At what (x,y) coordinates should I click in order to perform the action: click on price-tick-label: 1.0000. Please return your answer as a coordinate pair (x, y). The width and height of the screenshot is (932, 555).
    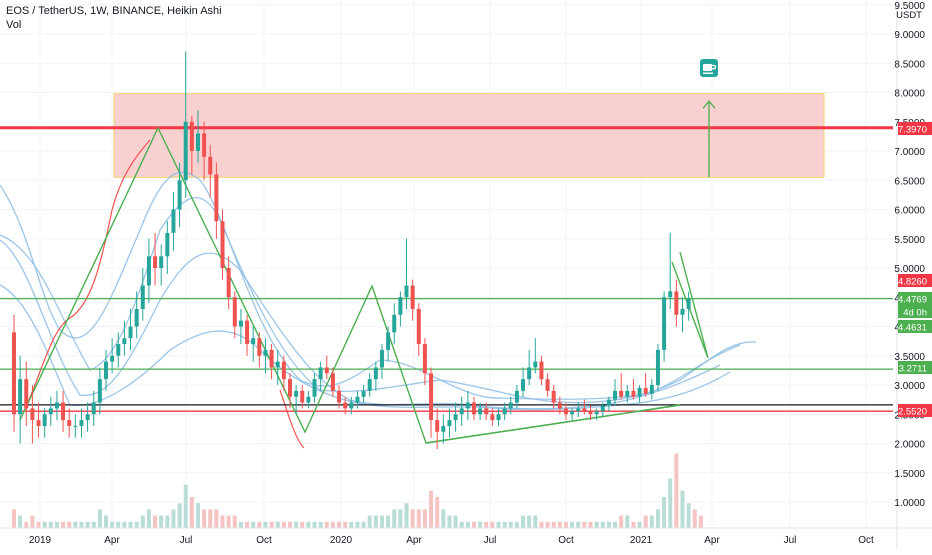
    Looking at the image, I should click on (909, 503).